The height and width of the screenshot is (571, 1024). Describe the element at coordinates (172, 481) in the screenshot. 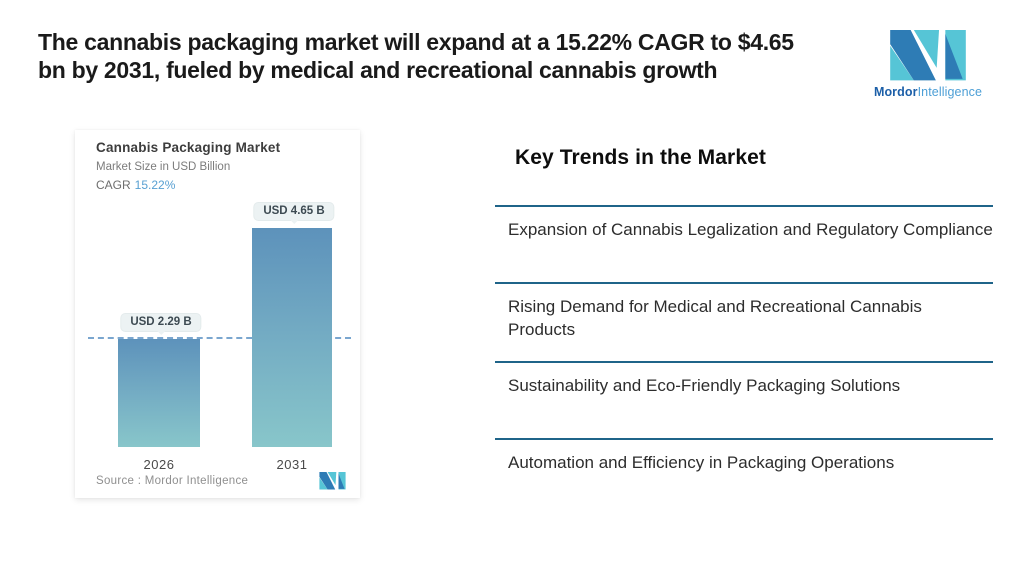

I see `chart-source-text: Source : Mordor Intelligence` at that location.